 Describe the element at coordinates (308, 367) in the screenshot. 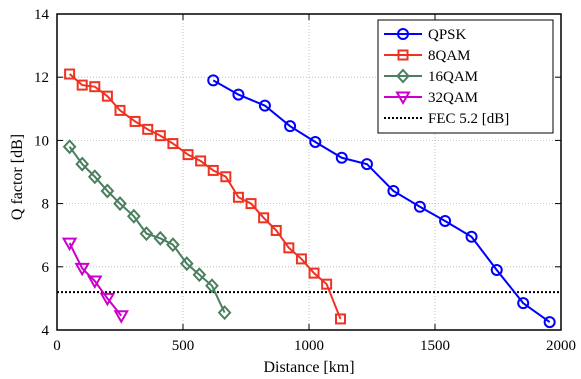

I see `x-axis-title: Distance [km]` at that location.